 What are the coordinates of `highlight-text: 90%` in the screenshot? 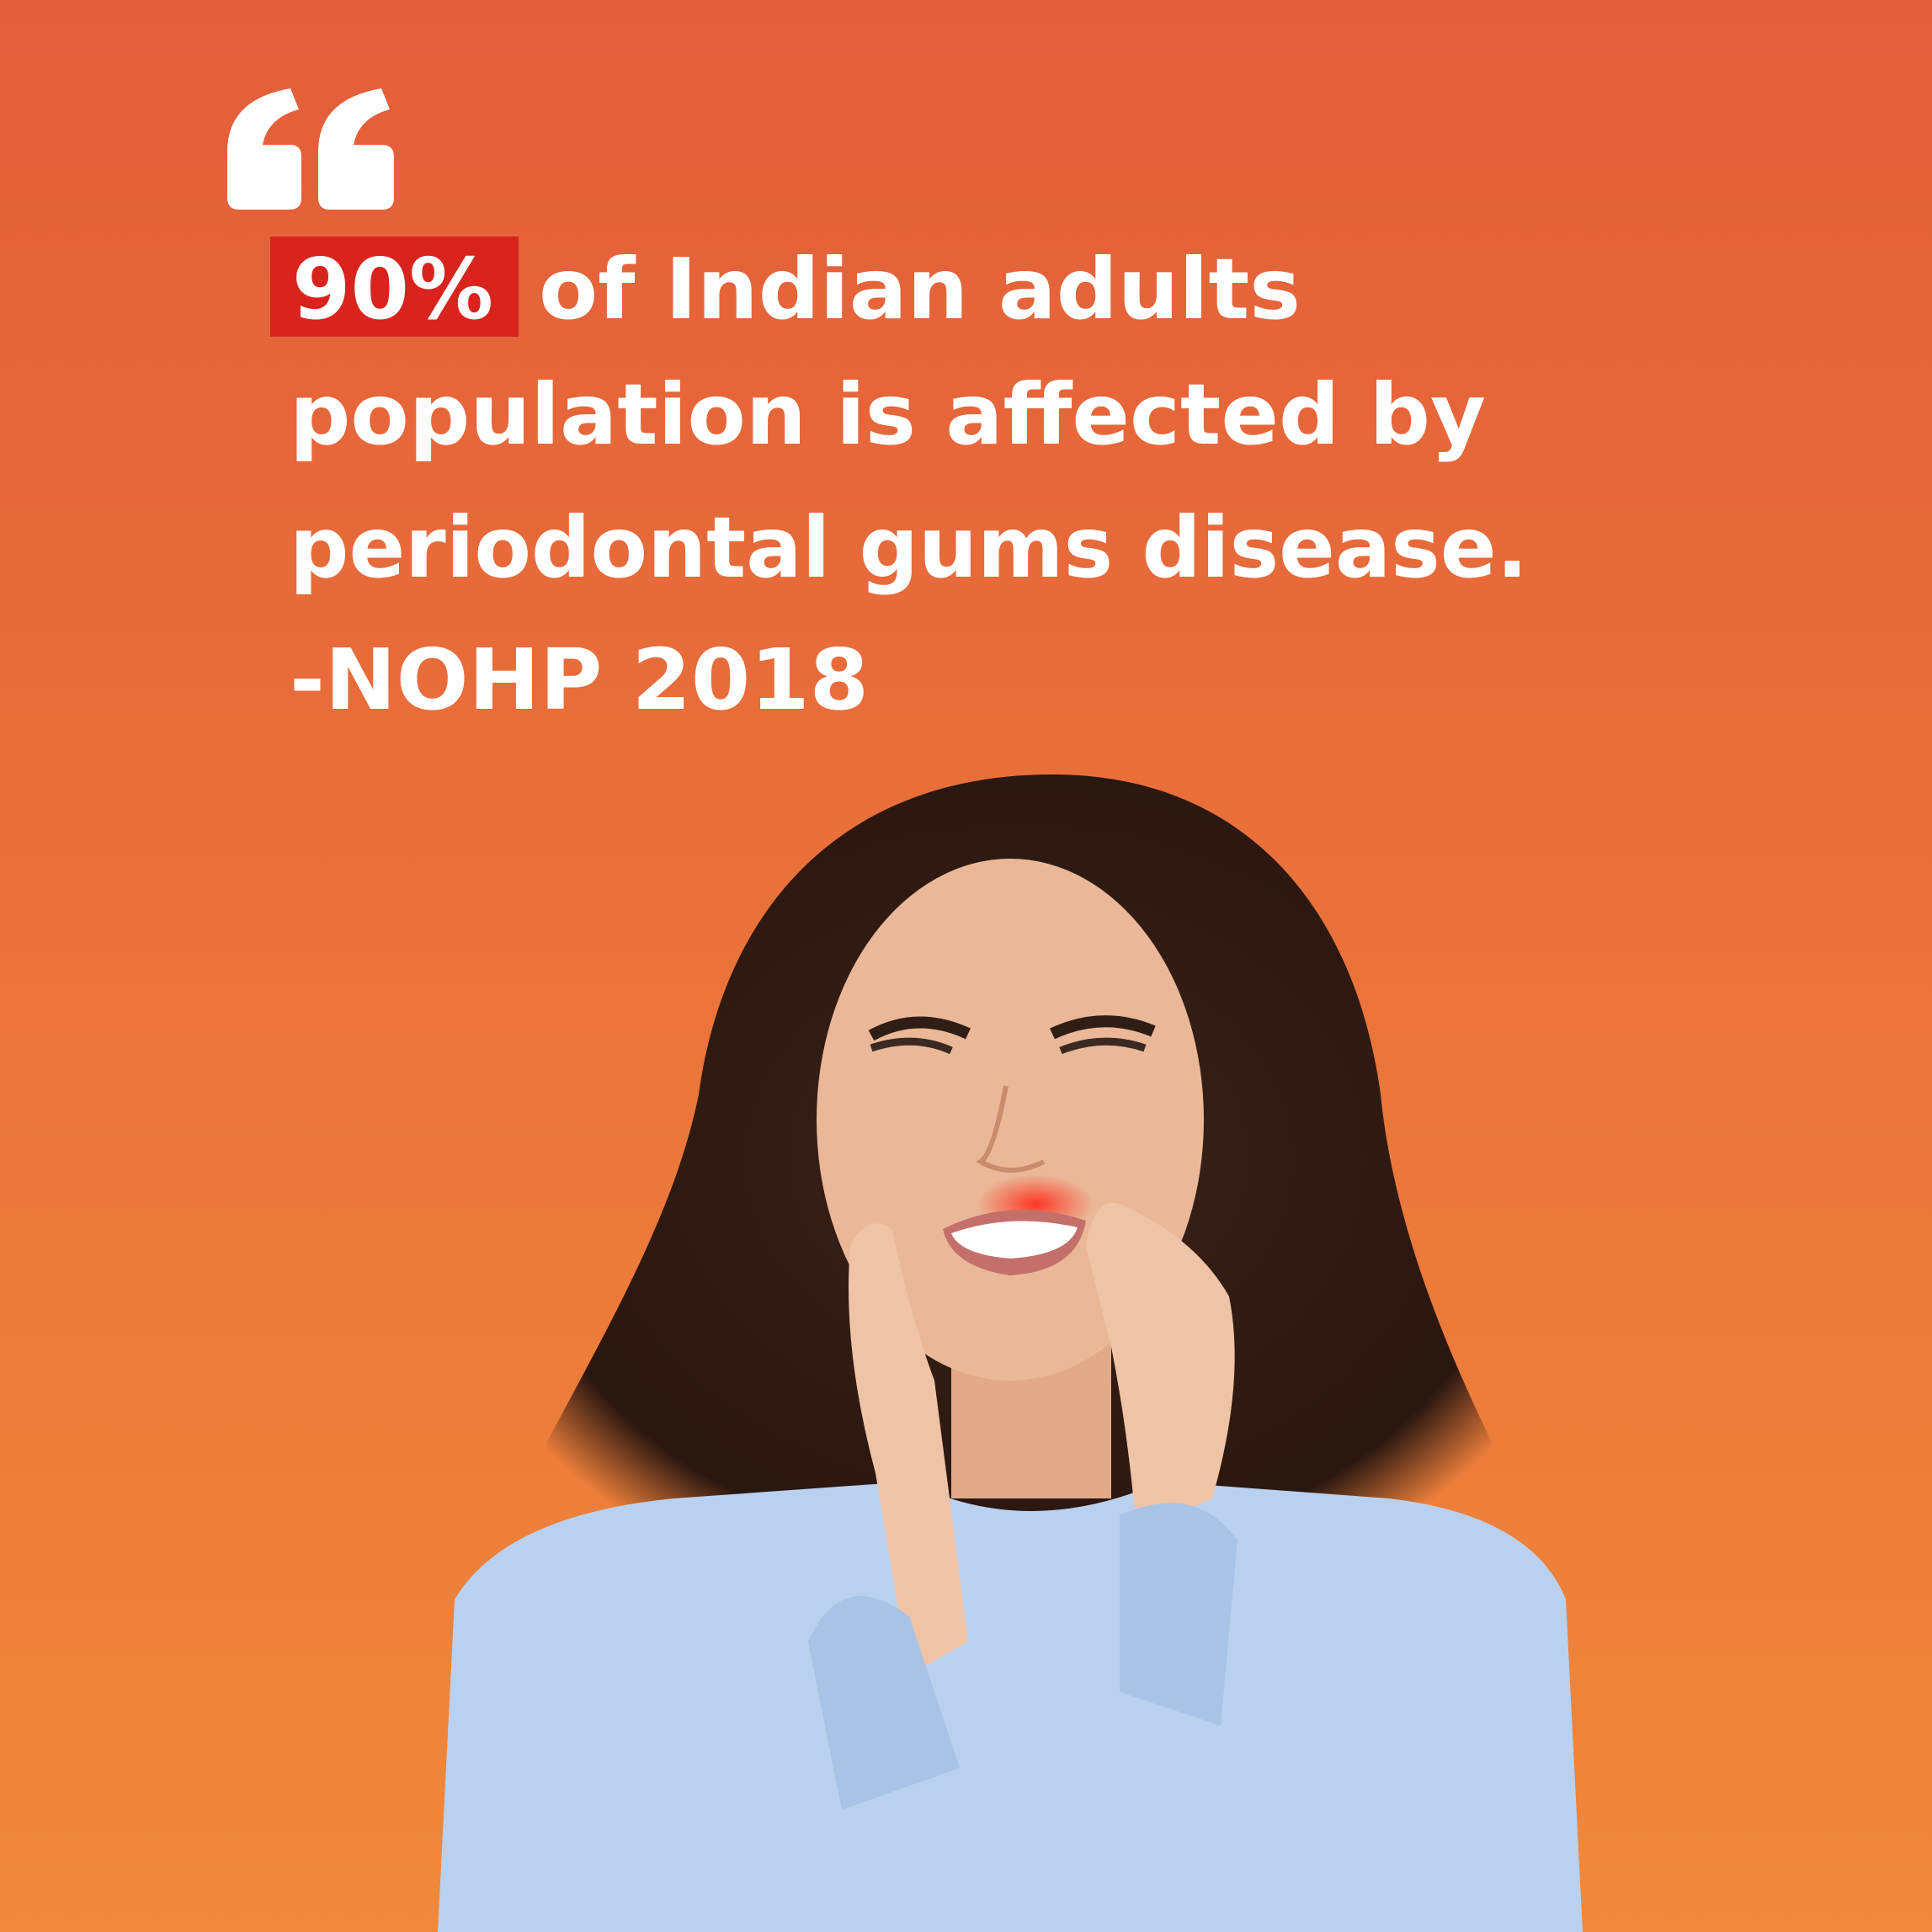 It's located at (393, 289).